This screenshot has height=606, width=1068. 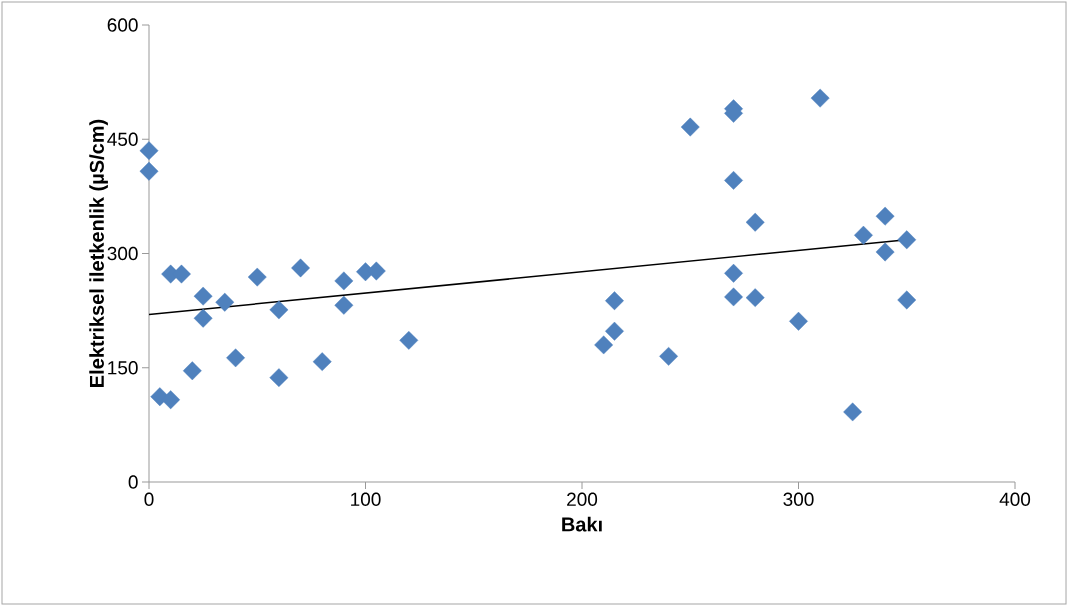 What do you see at coordinates (122, 253) in the screenshot?
I see `y-tick-label: 300` at bounding box center [122, 253].